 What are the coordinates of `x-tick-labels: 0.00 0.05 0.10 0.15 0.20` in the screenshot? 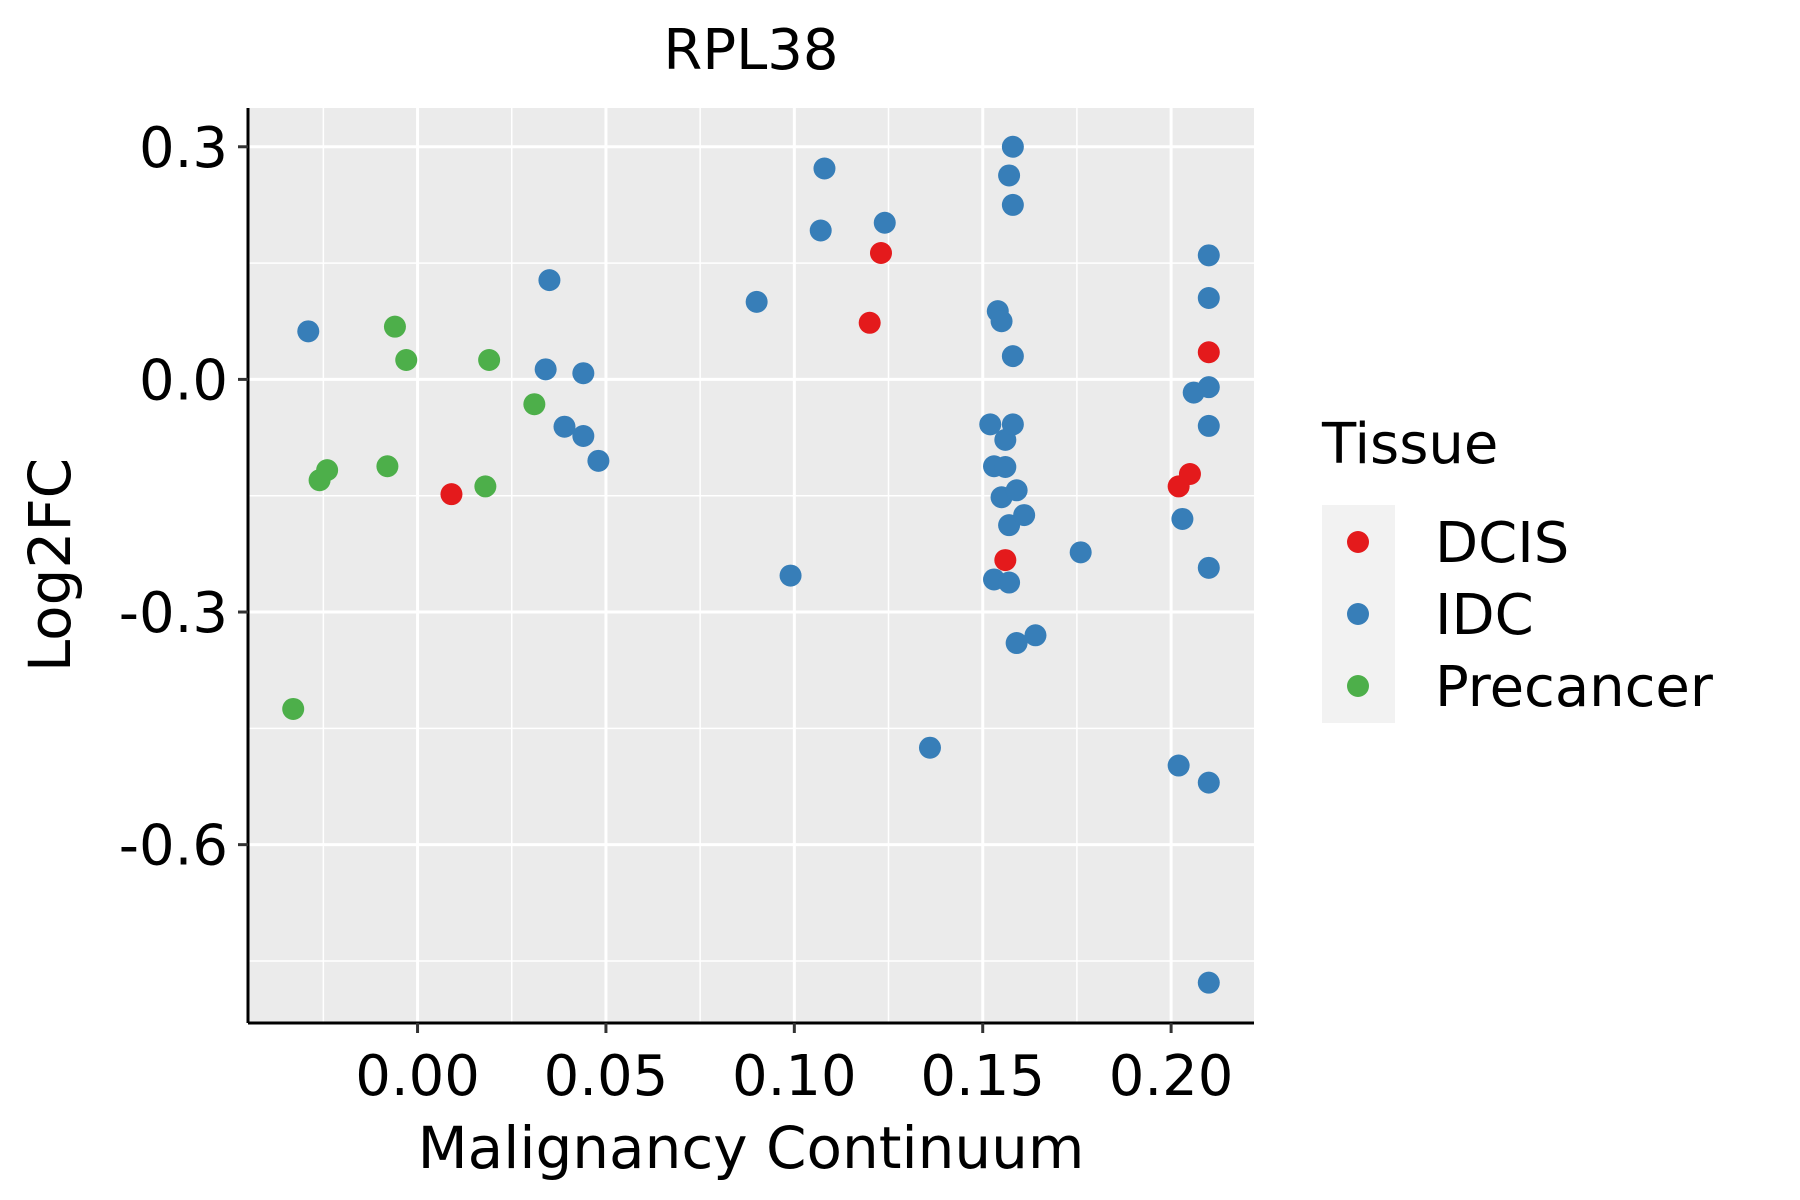 It's located at (794, 1076).